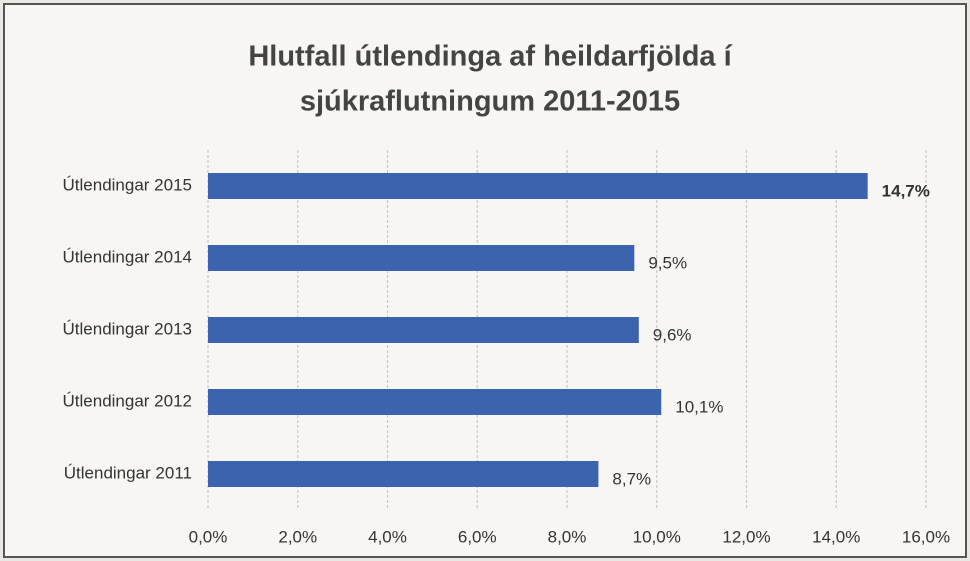 The width and height of the screenshot is (970, 561). I want to click on data-label: 9,6%, so click(672, 334).